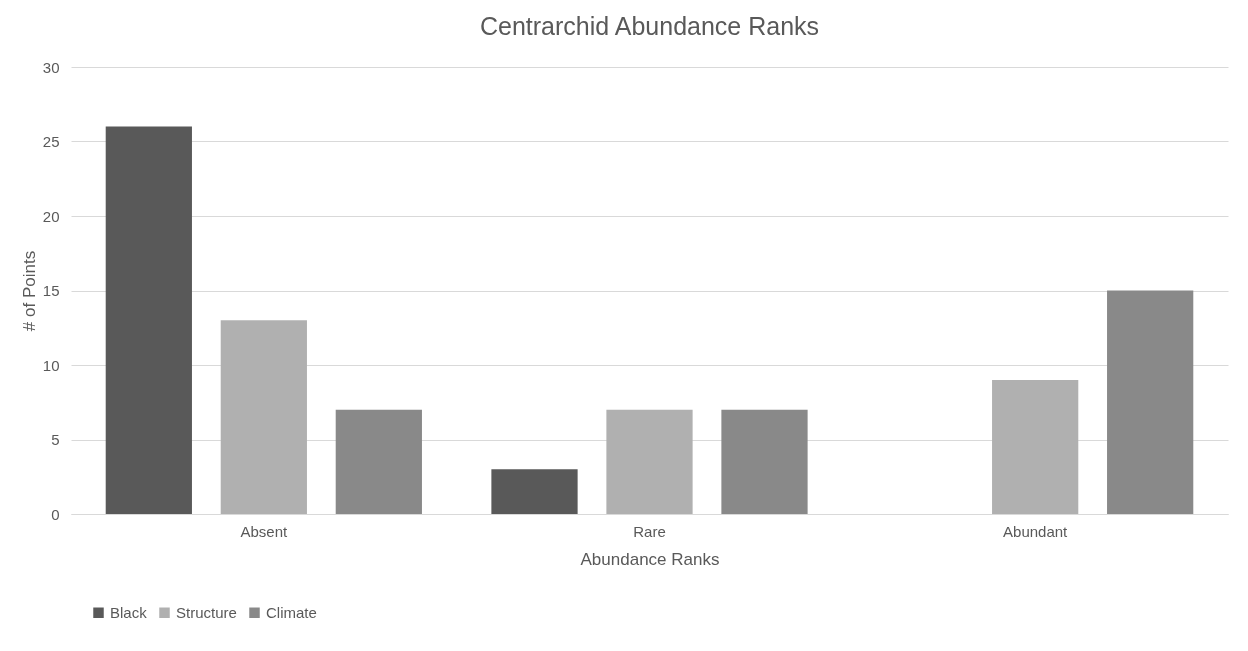  I want to click on y-tick-label: 10, so click(51, 365).